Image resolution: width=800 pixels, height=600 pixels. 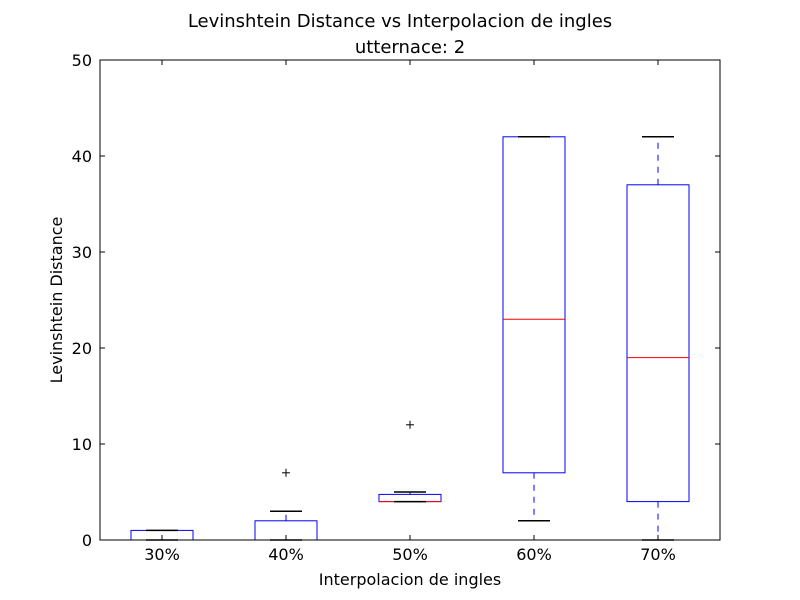 I want to click on x-tick-label-70pct: 70%, so click(x=658, y=554).